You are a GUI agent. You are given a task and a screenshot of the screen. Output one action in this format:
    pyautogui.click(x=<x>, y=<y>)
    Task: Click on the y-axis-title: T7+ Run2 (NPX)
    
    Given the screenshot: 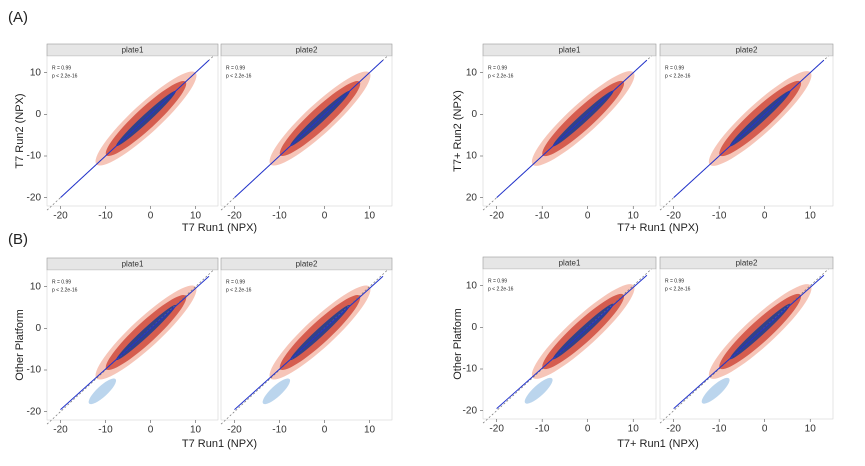 What is the action you would take?
    pyautogui.click(x=458, y=131)
    